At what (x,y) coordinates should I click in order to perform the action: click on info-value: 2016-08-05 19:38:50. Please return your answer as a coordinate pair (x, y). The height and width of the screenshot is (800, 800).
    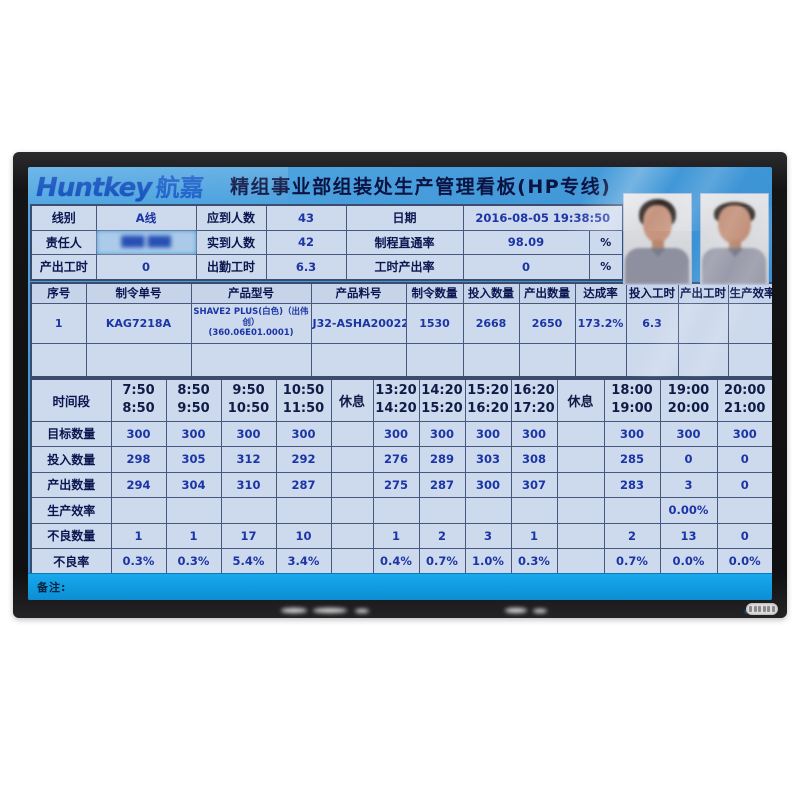
    Looking at the image, I should click on (543, 217).